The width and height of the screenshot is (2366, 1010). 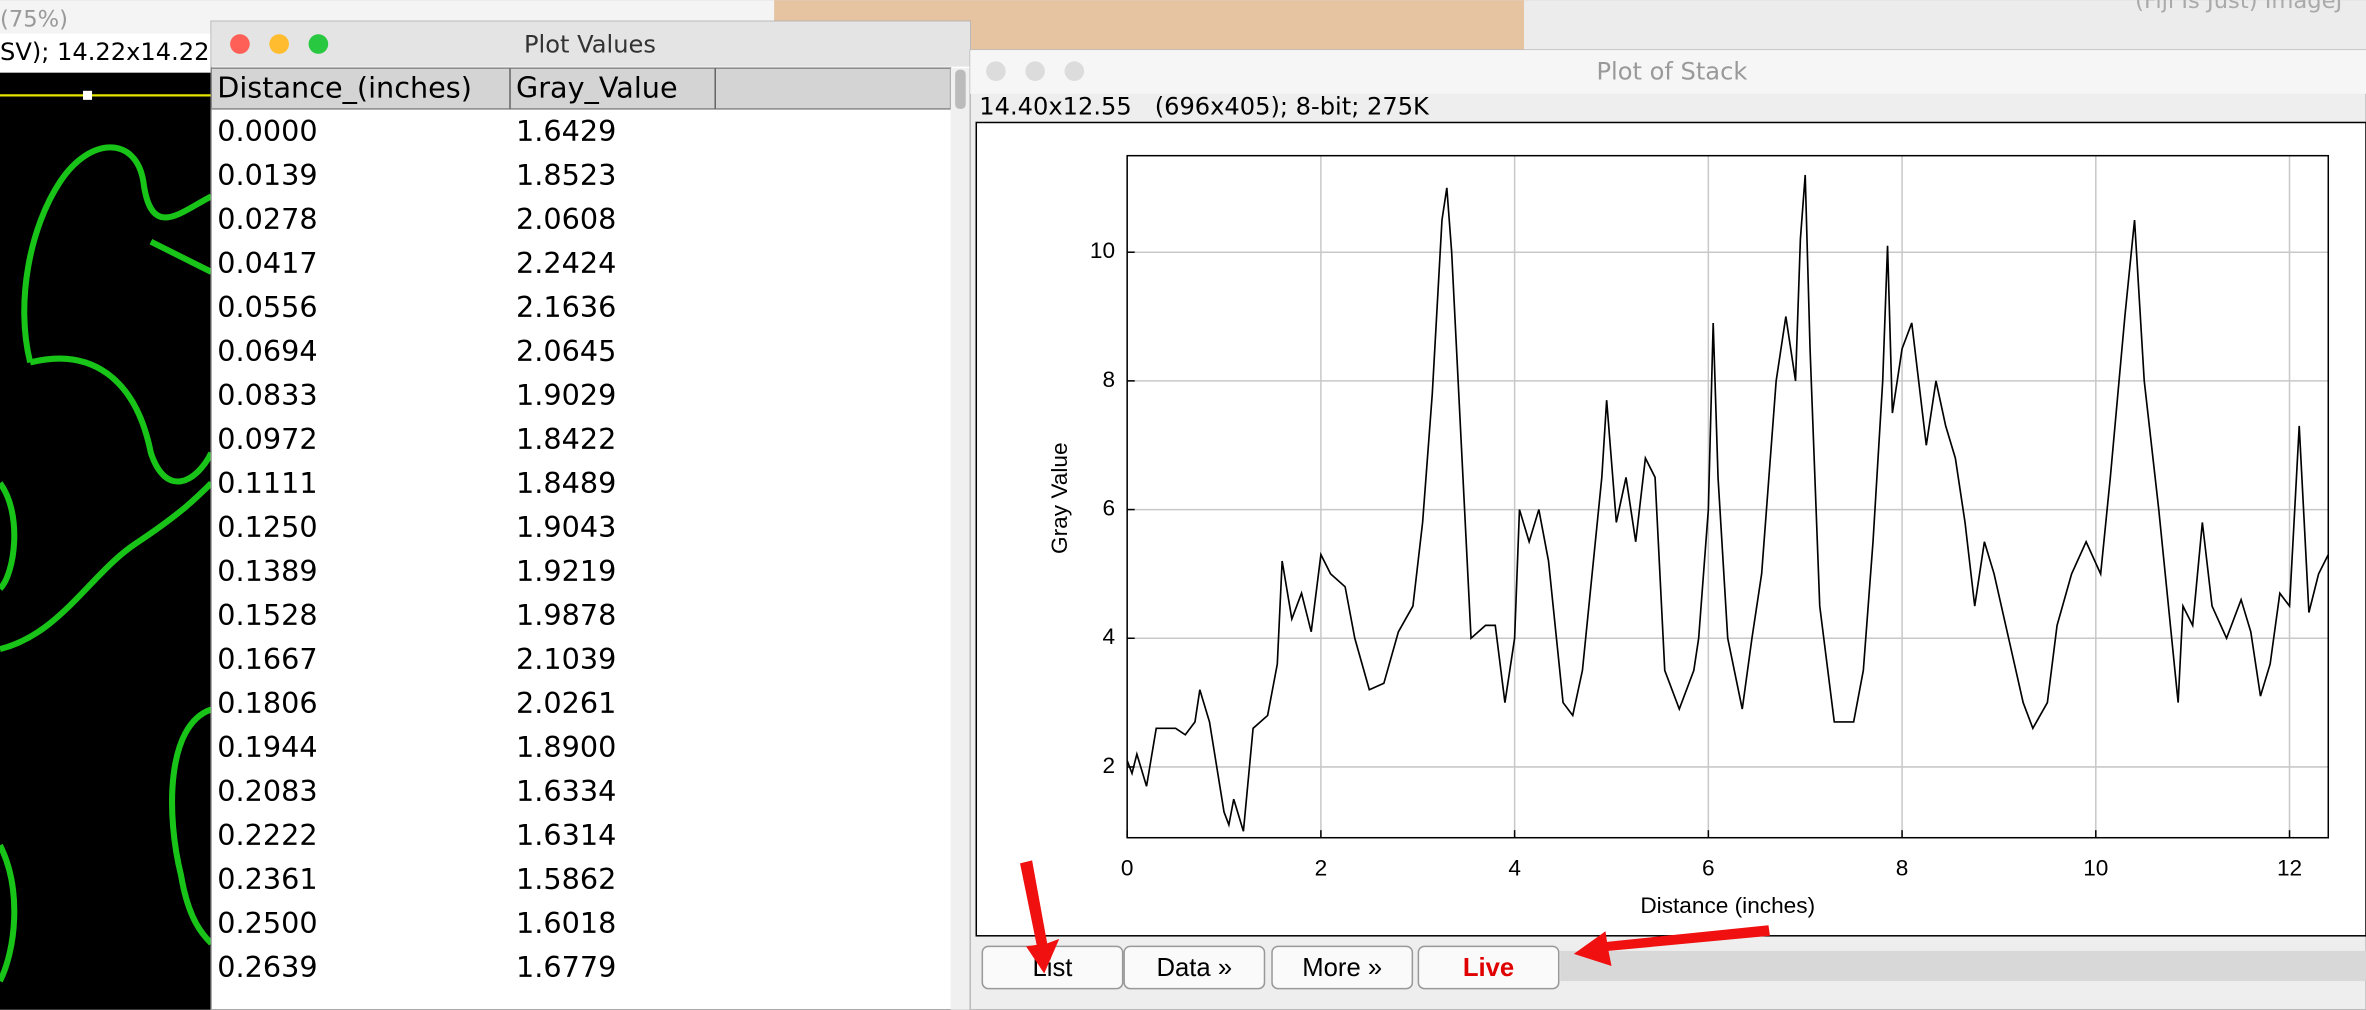 What do you see at coordinates (1109, 765) in the screenshot?
I see `y-tick-label: 2` at bounding box center [1109, 765].